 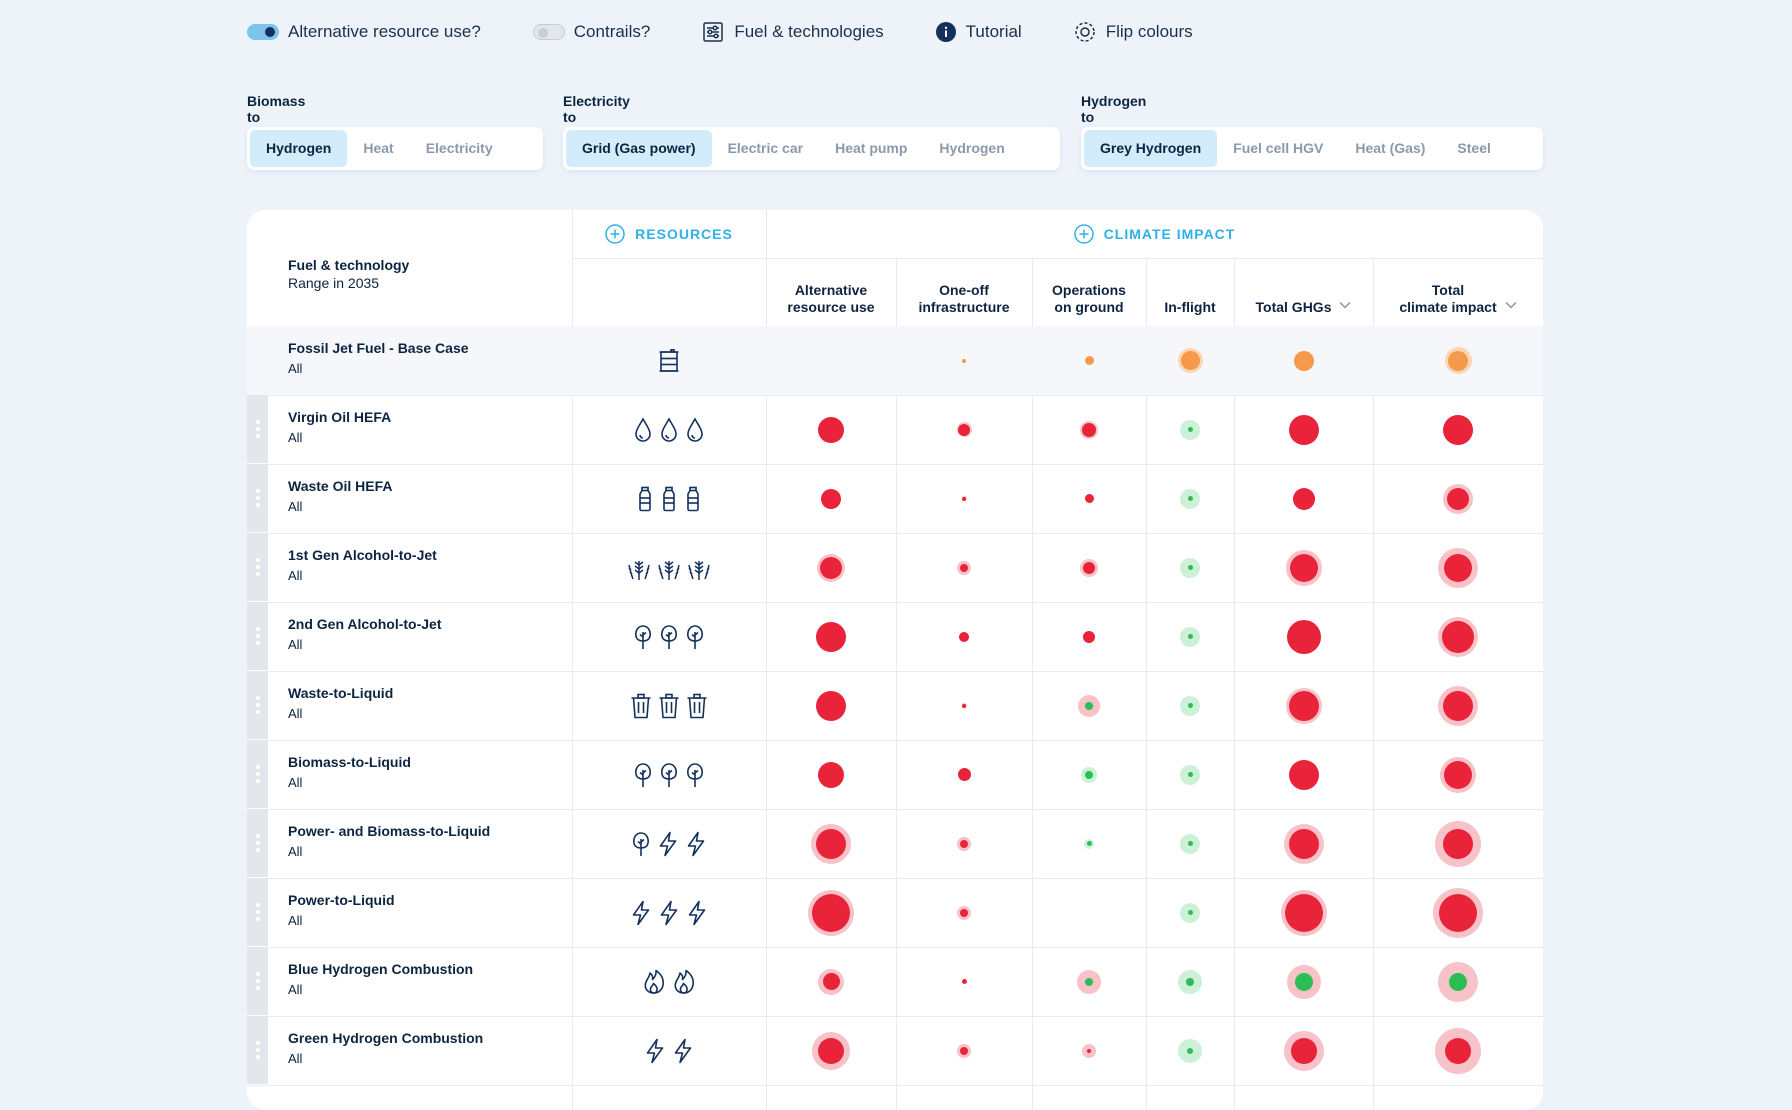 I want to click on resource-icons, so click(x=669, y=843).